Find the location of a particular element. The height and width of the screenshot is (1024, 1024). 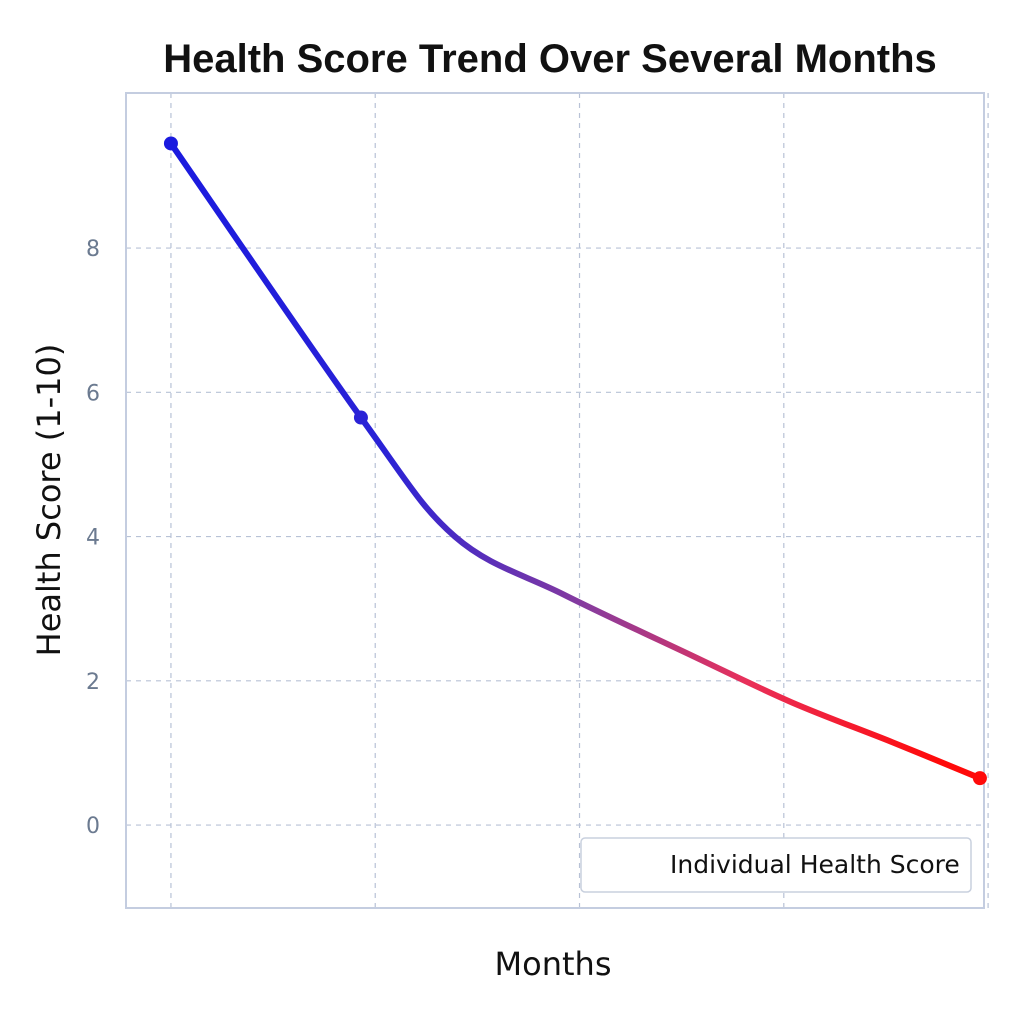

legend-label: Individual Health Score is located at coordinates (815, 864).